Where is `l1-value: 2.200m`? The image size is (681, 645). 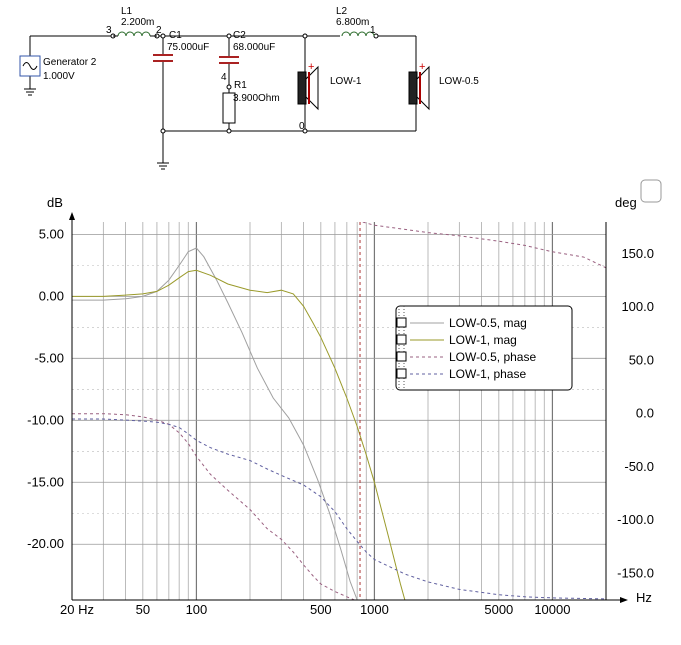
l1-value: 2.200m is located at coordinates (137, 22).